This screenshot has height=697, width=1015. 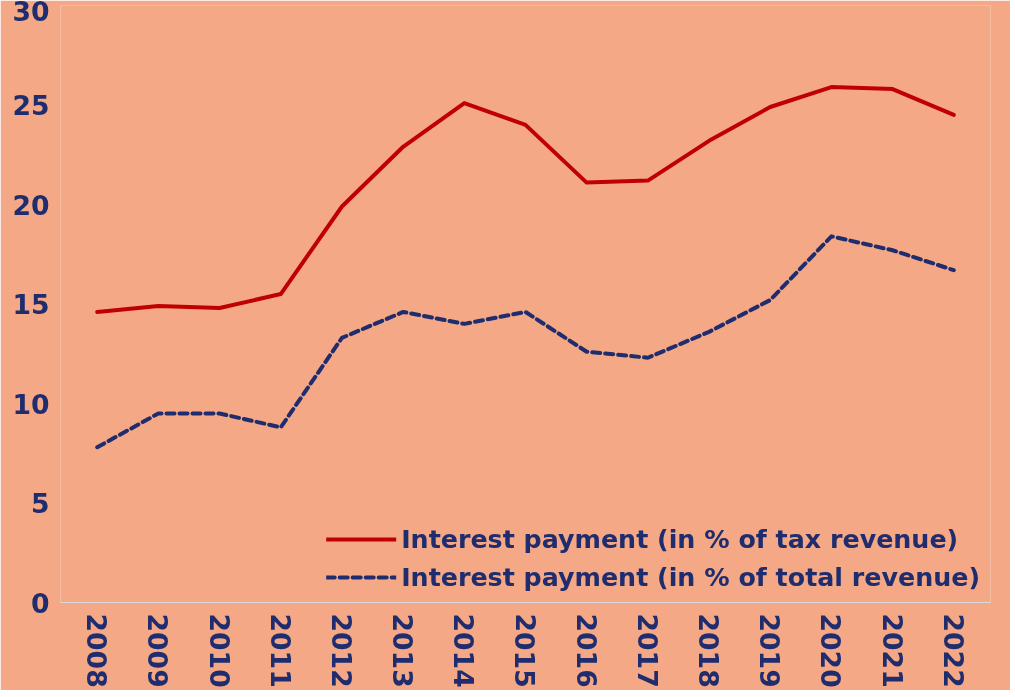 I want to click on x-tick-label: 2012, so click(x=341, y=650).